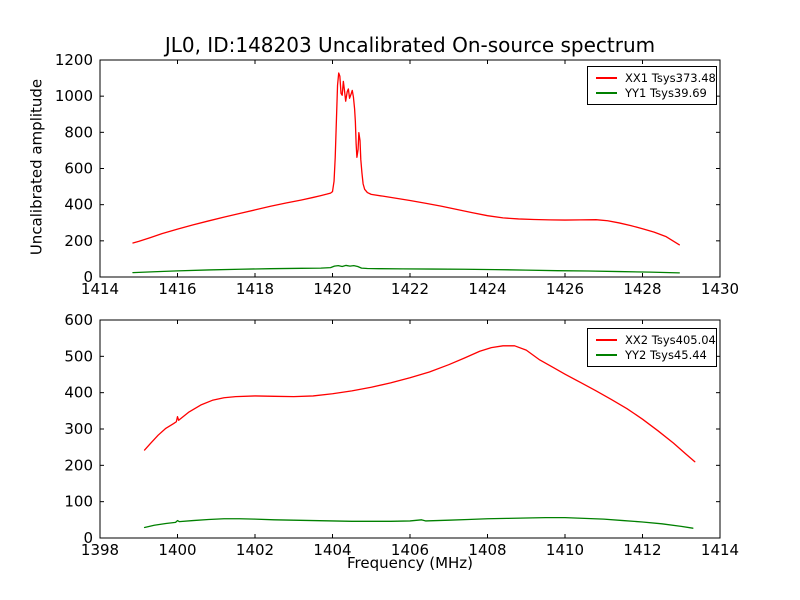 The width and height of the screenshot is (800, 600). What do you see at coordinates (255, 289) in the screenshot?
I see `x-tick-label: 1418` at bounding box center [255, 289].